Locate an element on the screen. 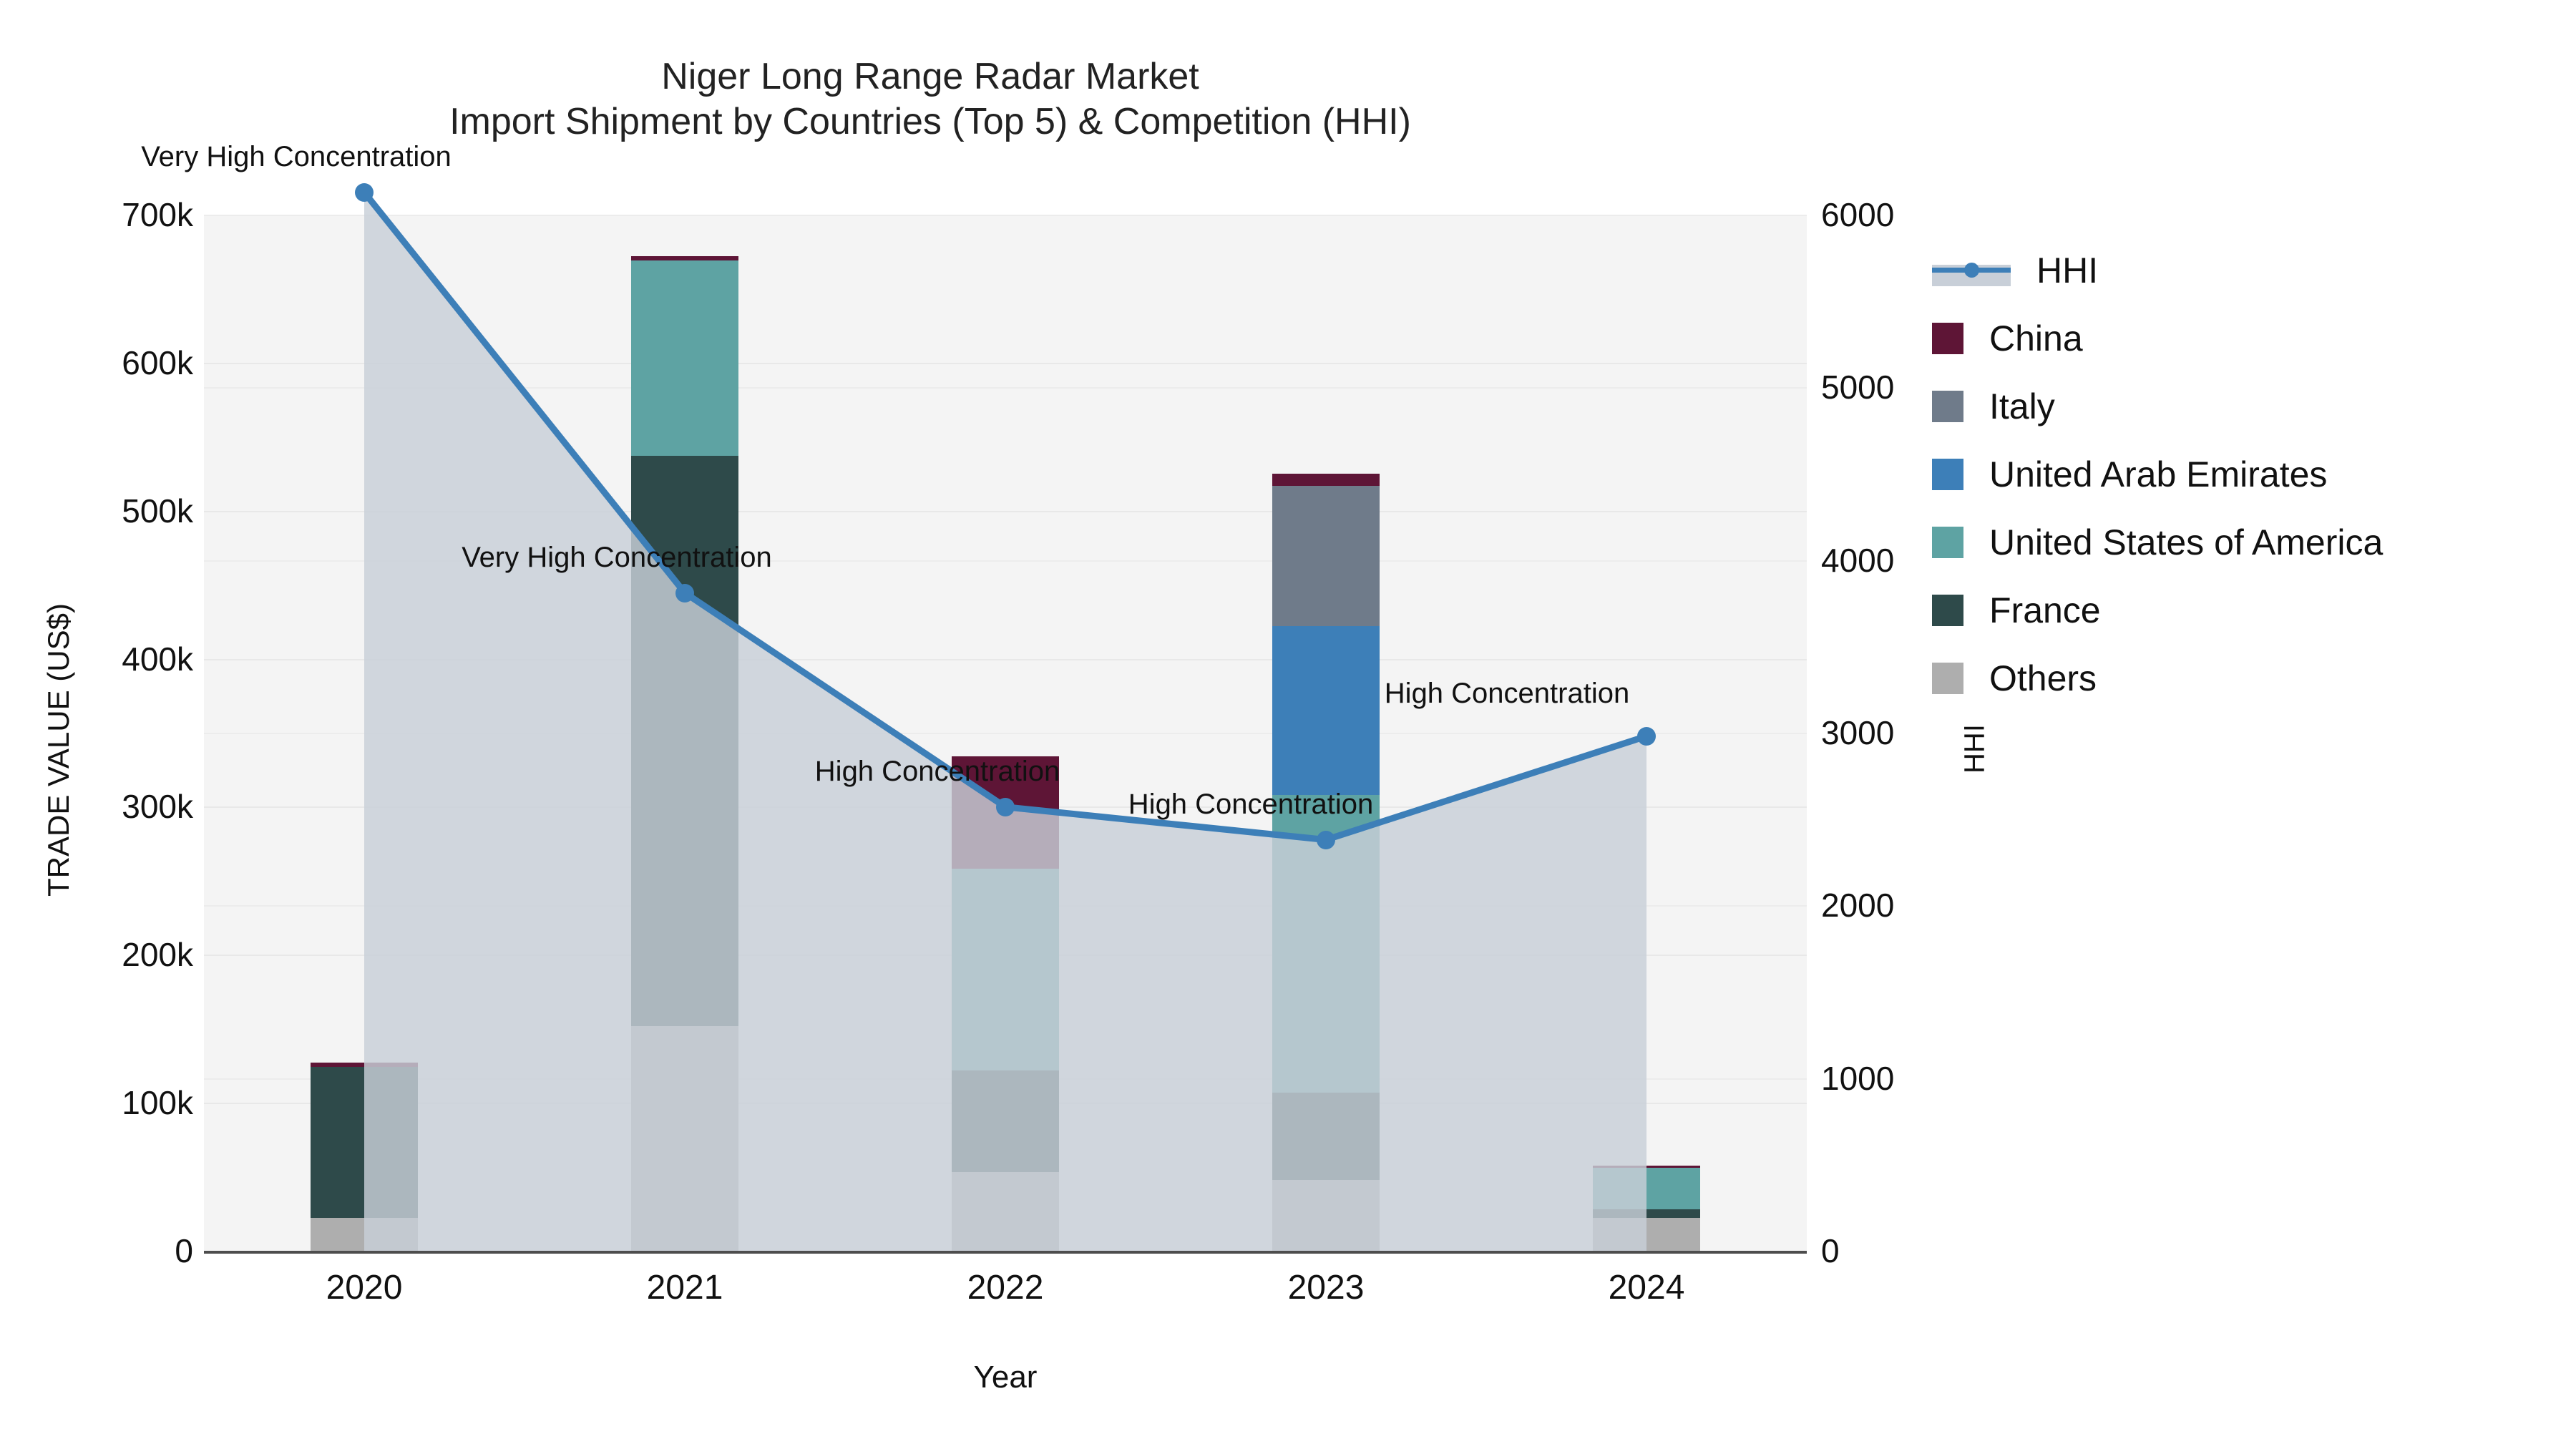 Image resolution: width=2576 pixels, height=1449 pixels. legend-item-label: Italy is located at coordinates (2022, 406).